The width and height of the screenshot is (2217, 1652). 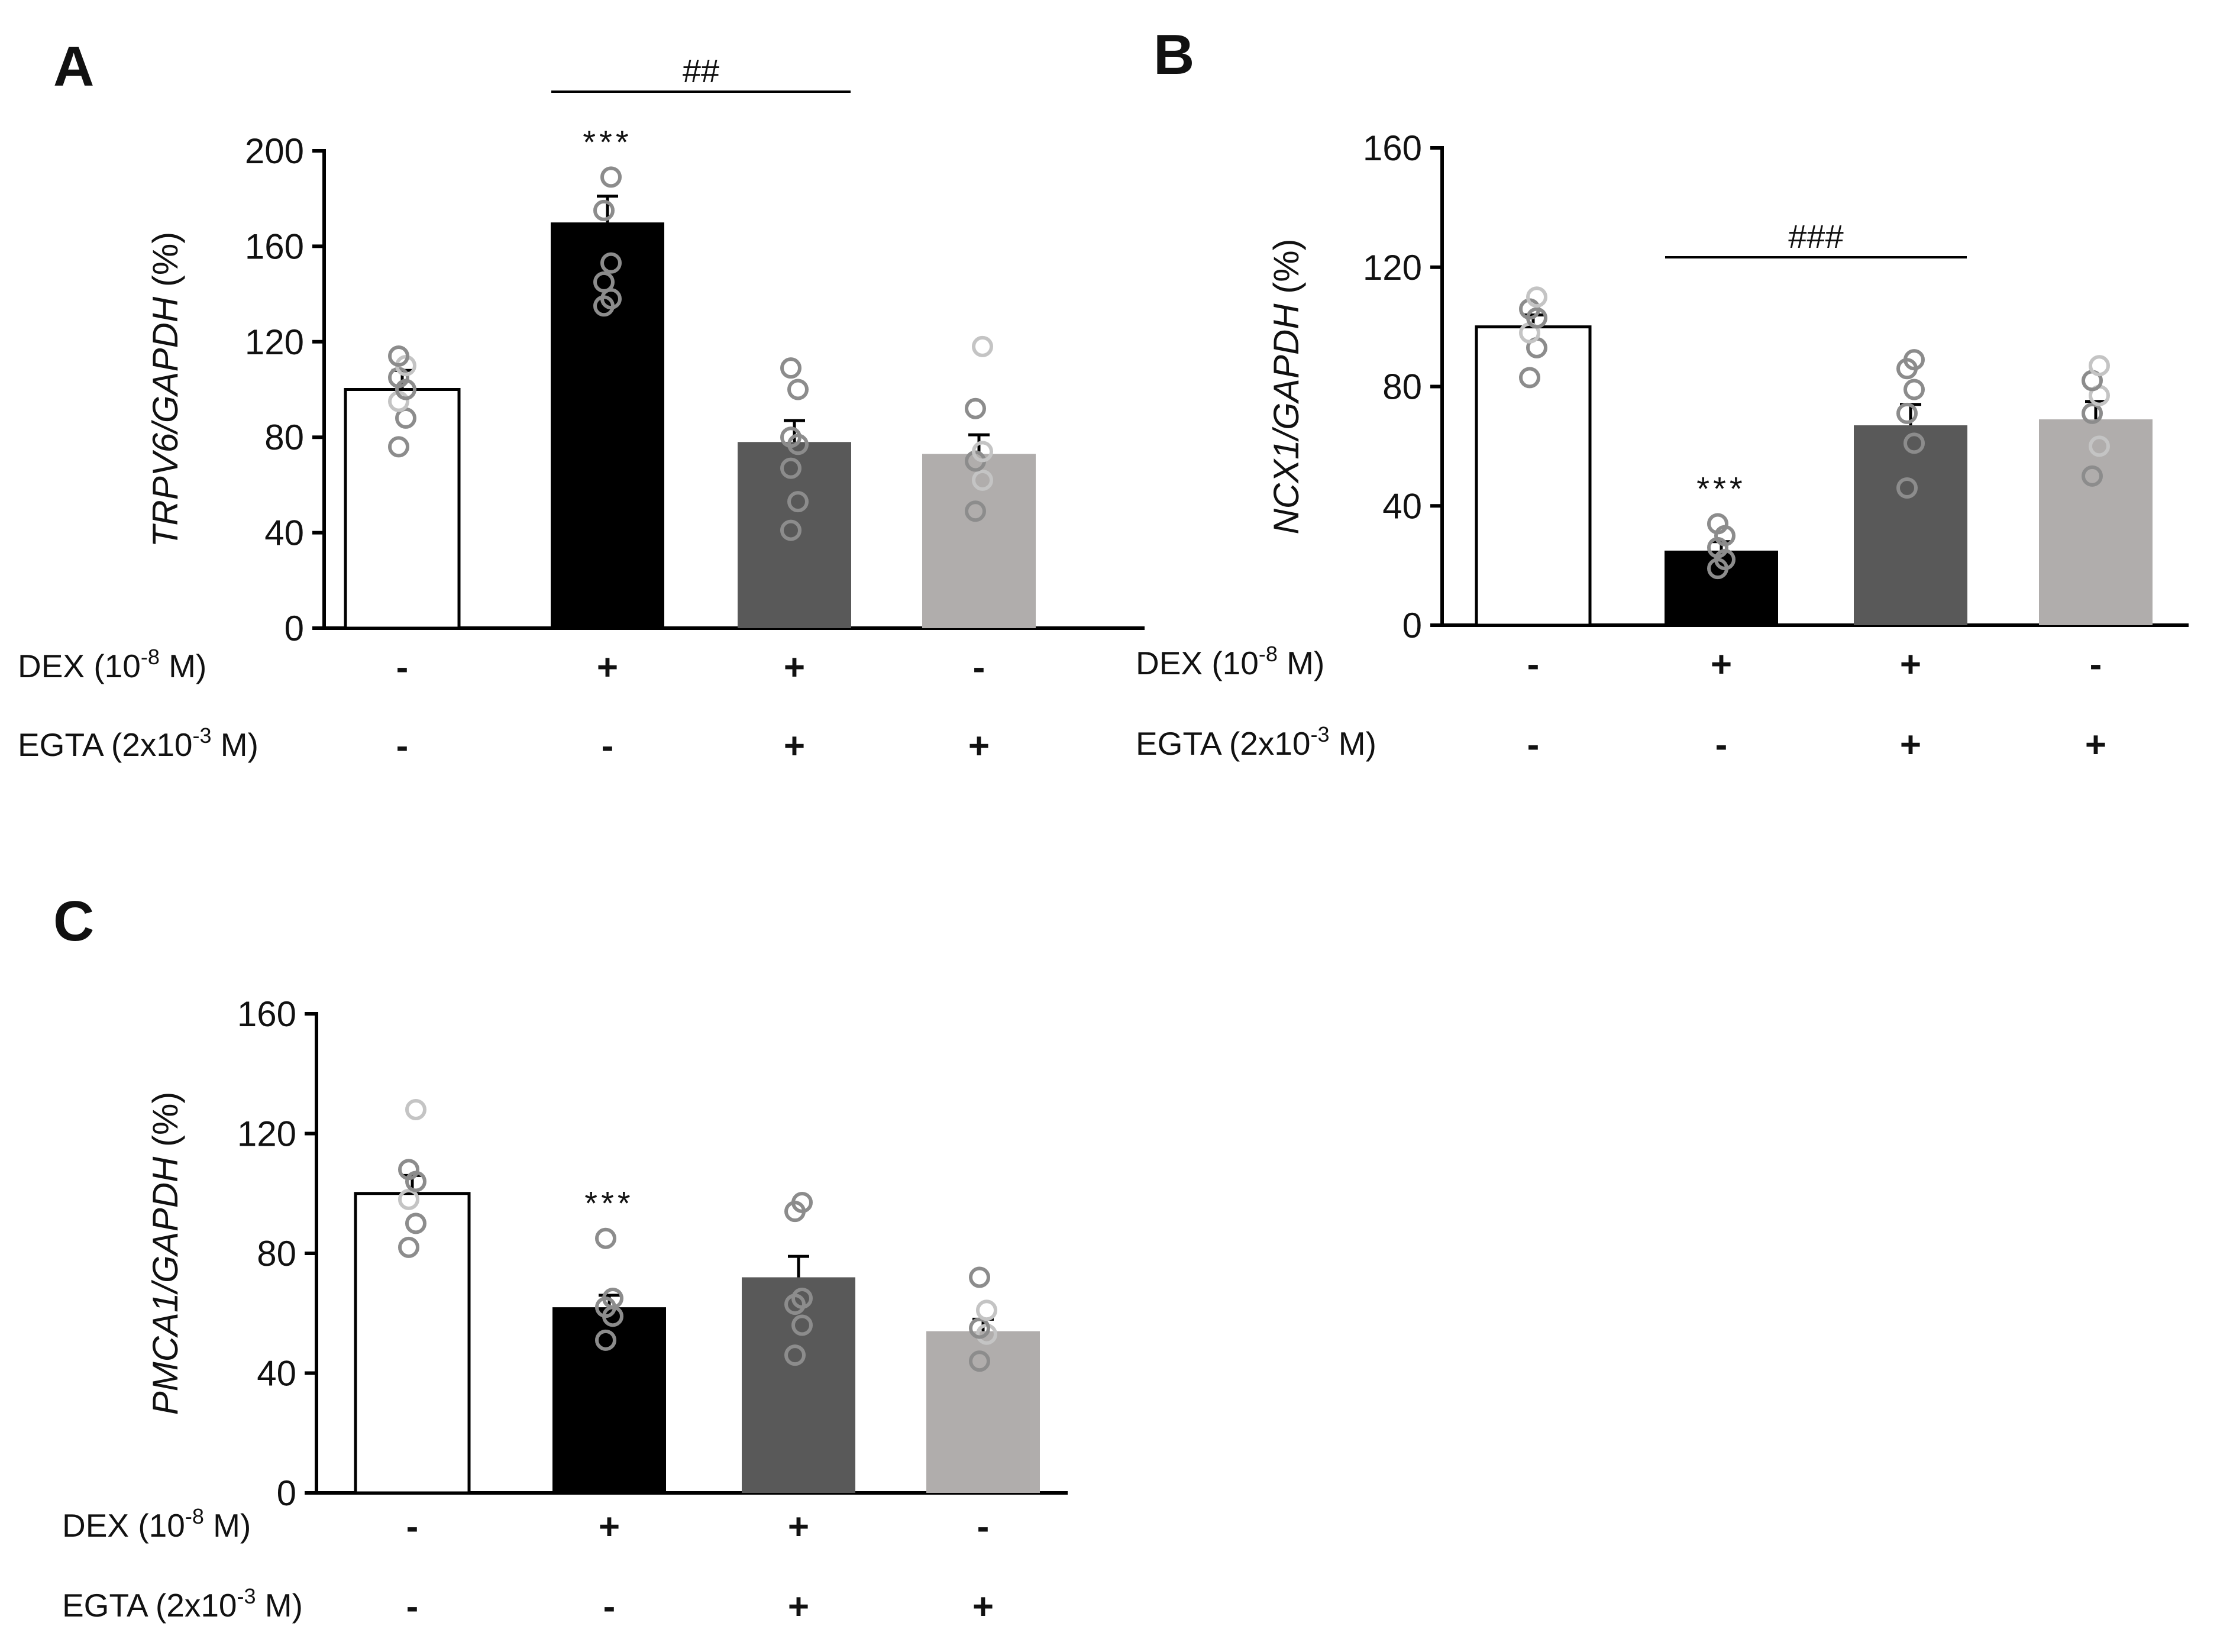 I want to click on panel-letter: A, so click(x=73, y=66).